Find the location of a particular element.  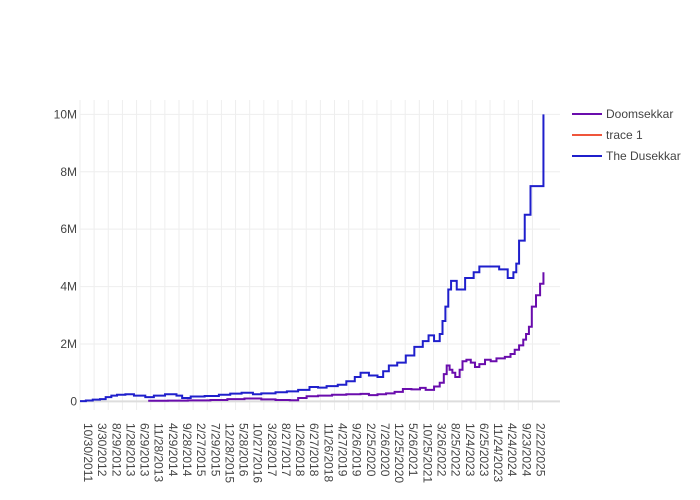

x-tick-label: 7/29/2015 is located at coordinates (215, 450).